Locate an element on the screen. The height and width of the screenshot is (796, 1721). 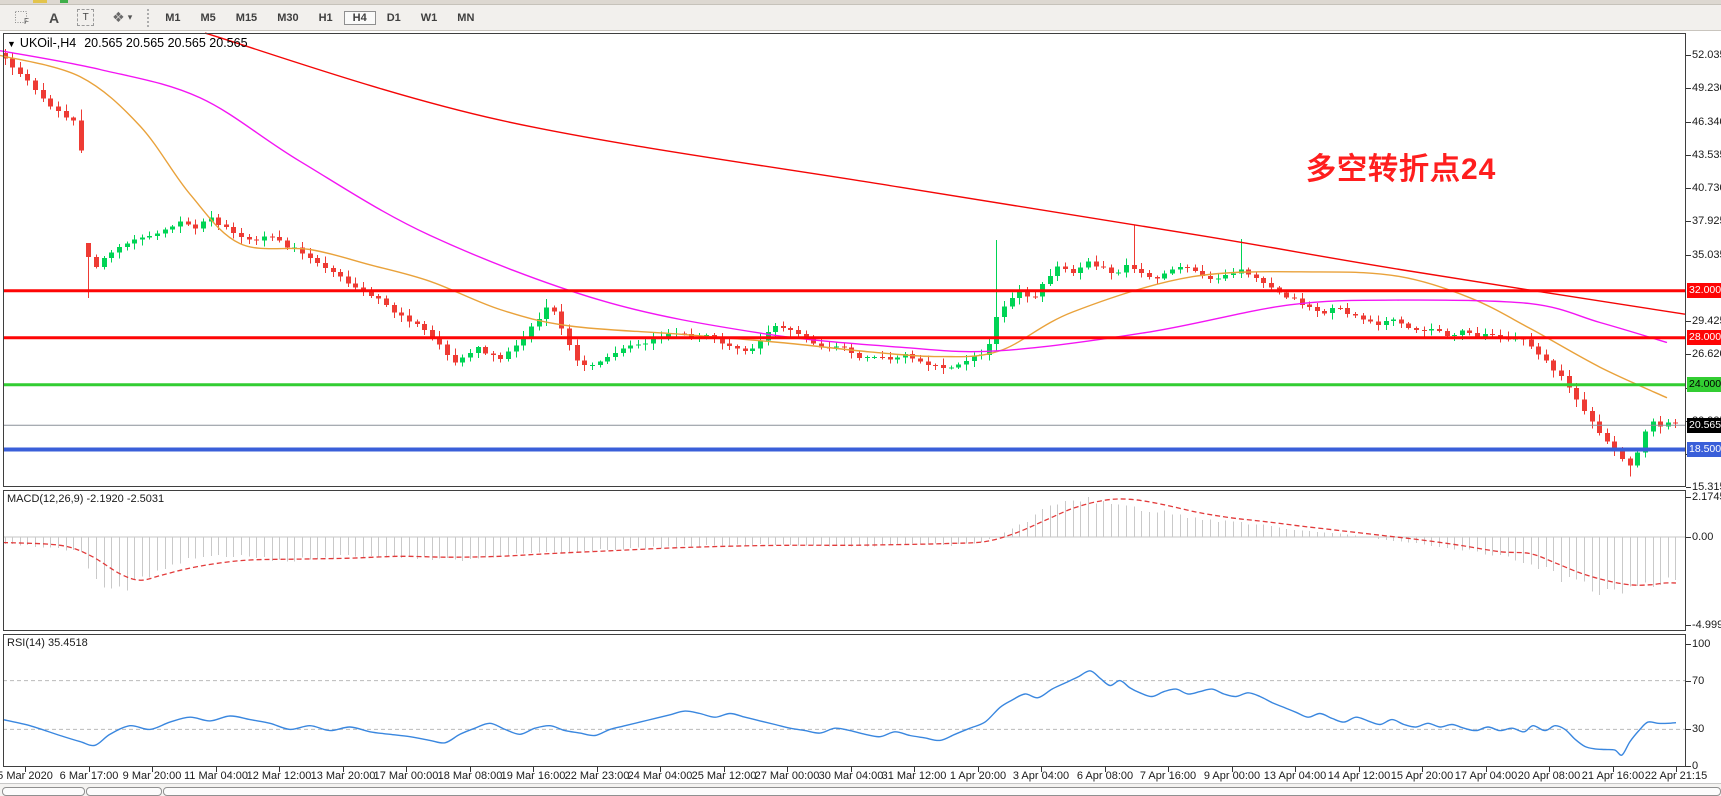
price-tick-label: 35.035 is located at coordinates (1706, 255).